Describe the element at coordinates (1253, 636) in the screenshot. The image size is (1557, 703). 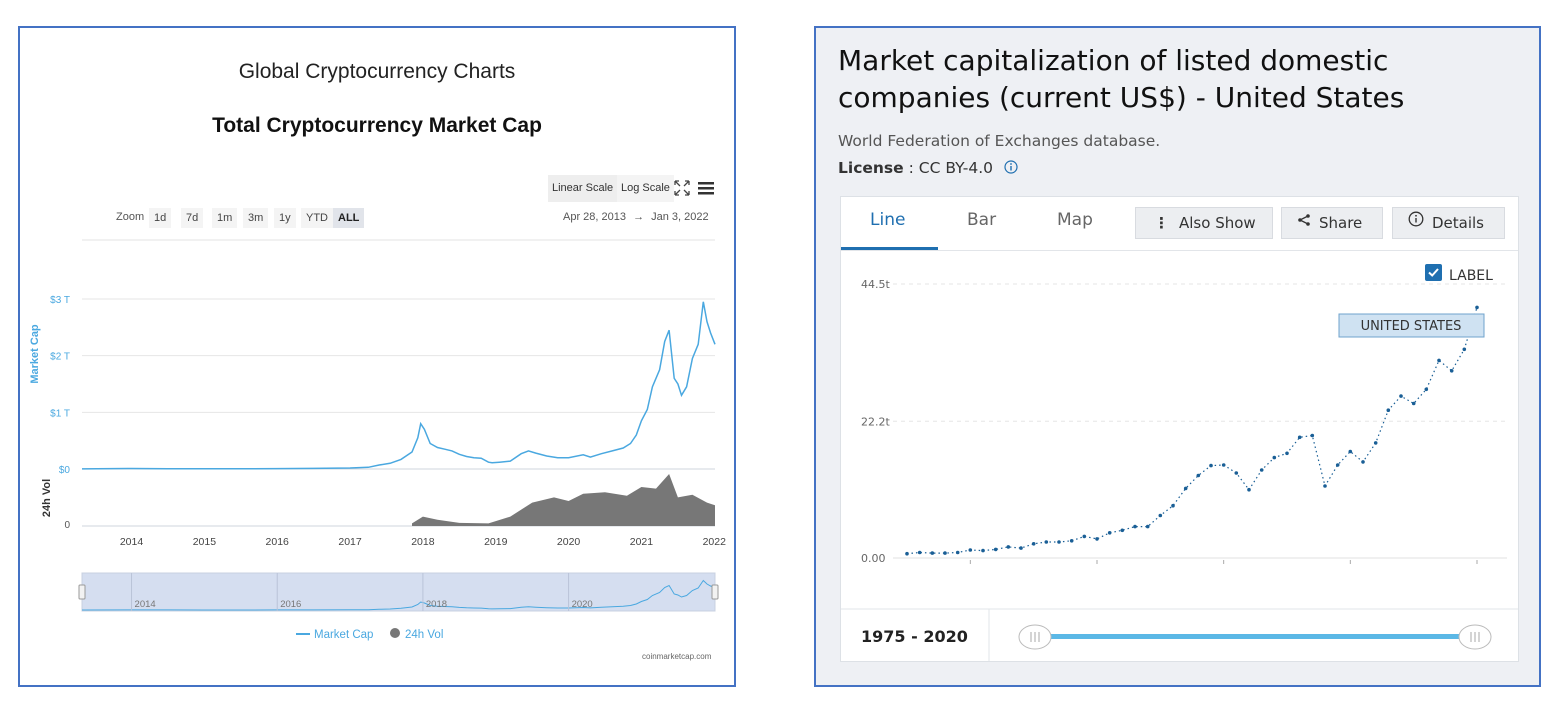
I see `range-slider-track` at that location.